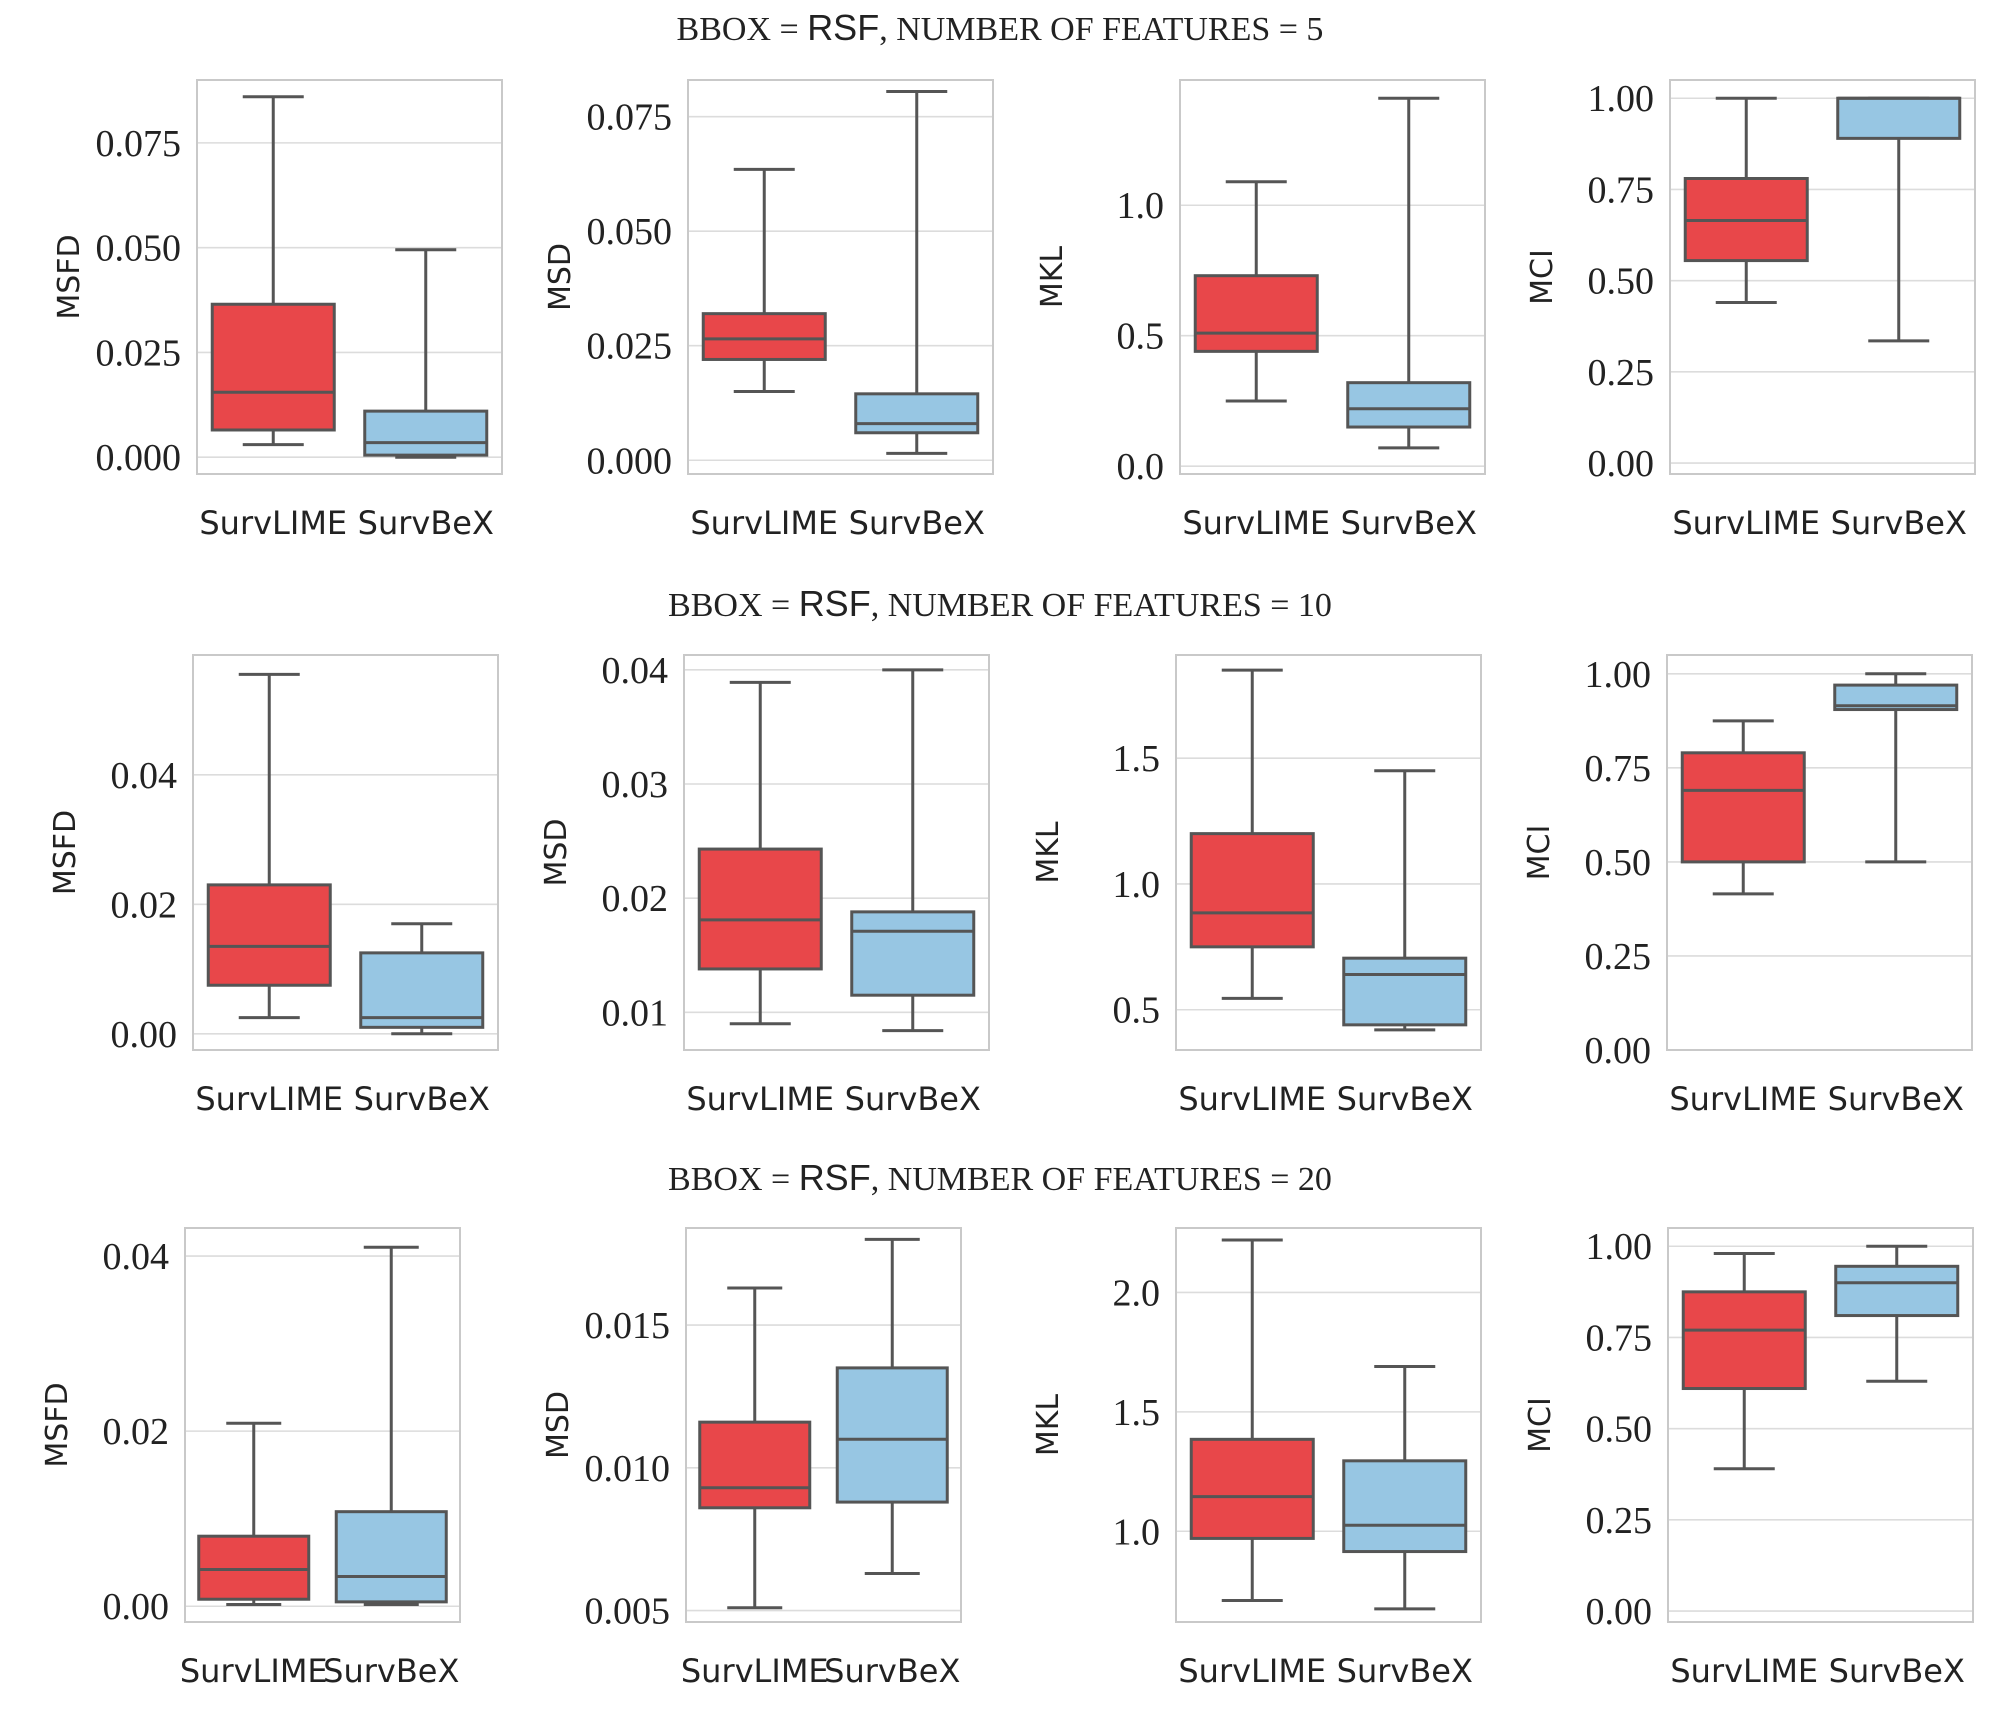 This screenshot has height=1720, width=2000. What do you see at coordinates (1048, 1425) in the screenshot?
I see `y-axis-label: MKL` at bounding box center [1048, 1425].